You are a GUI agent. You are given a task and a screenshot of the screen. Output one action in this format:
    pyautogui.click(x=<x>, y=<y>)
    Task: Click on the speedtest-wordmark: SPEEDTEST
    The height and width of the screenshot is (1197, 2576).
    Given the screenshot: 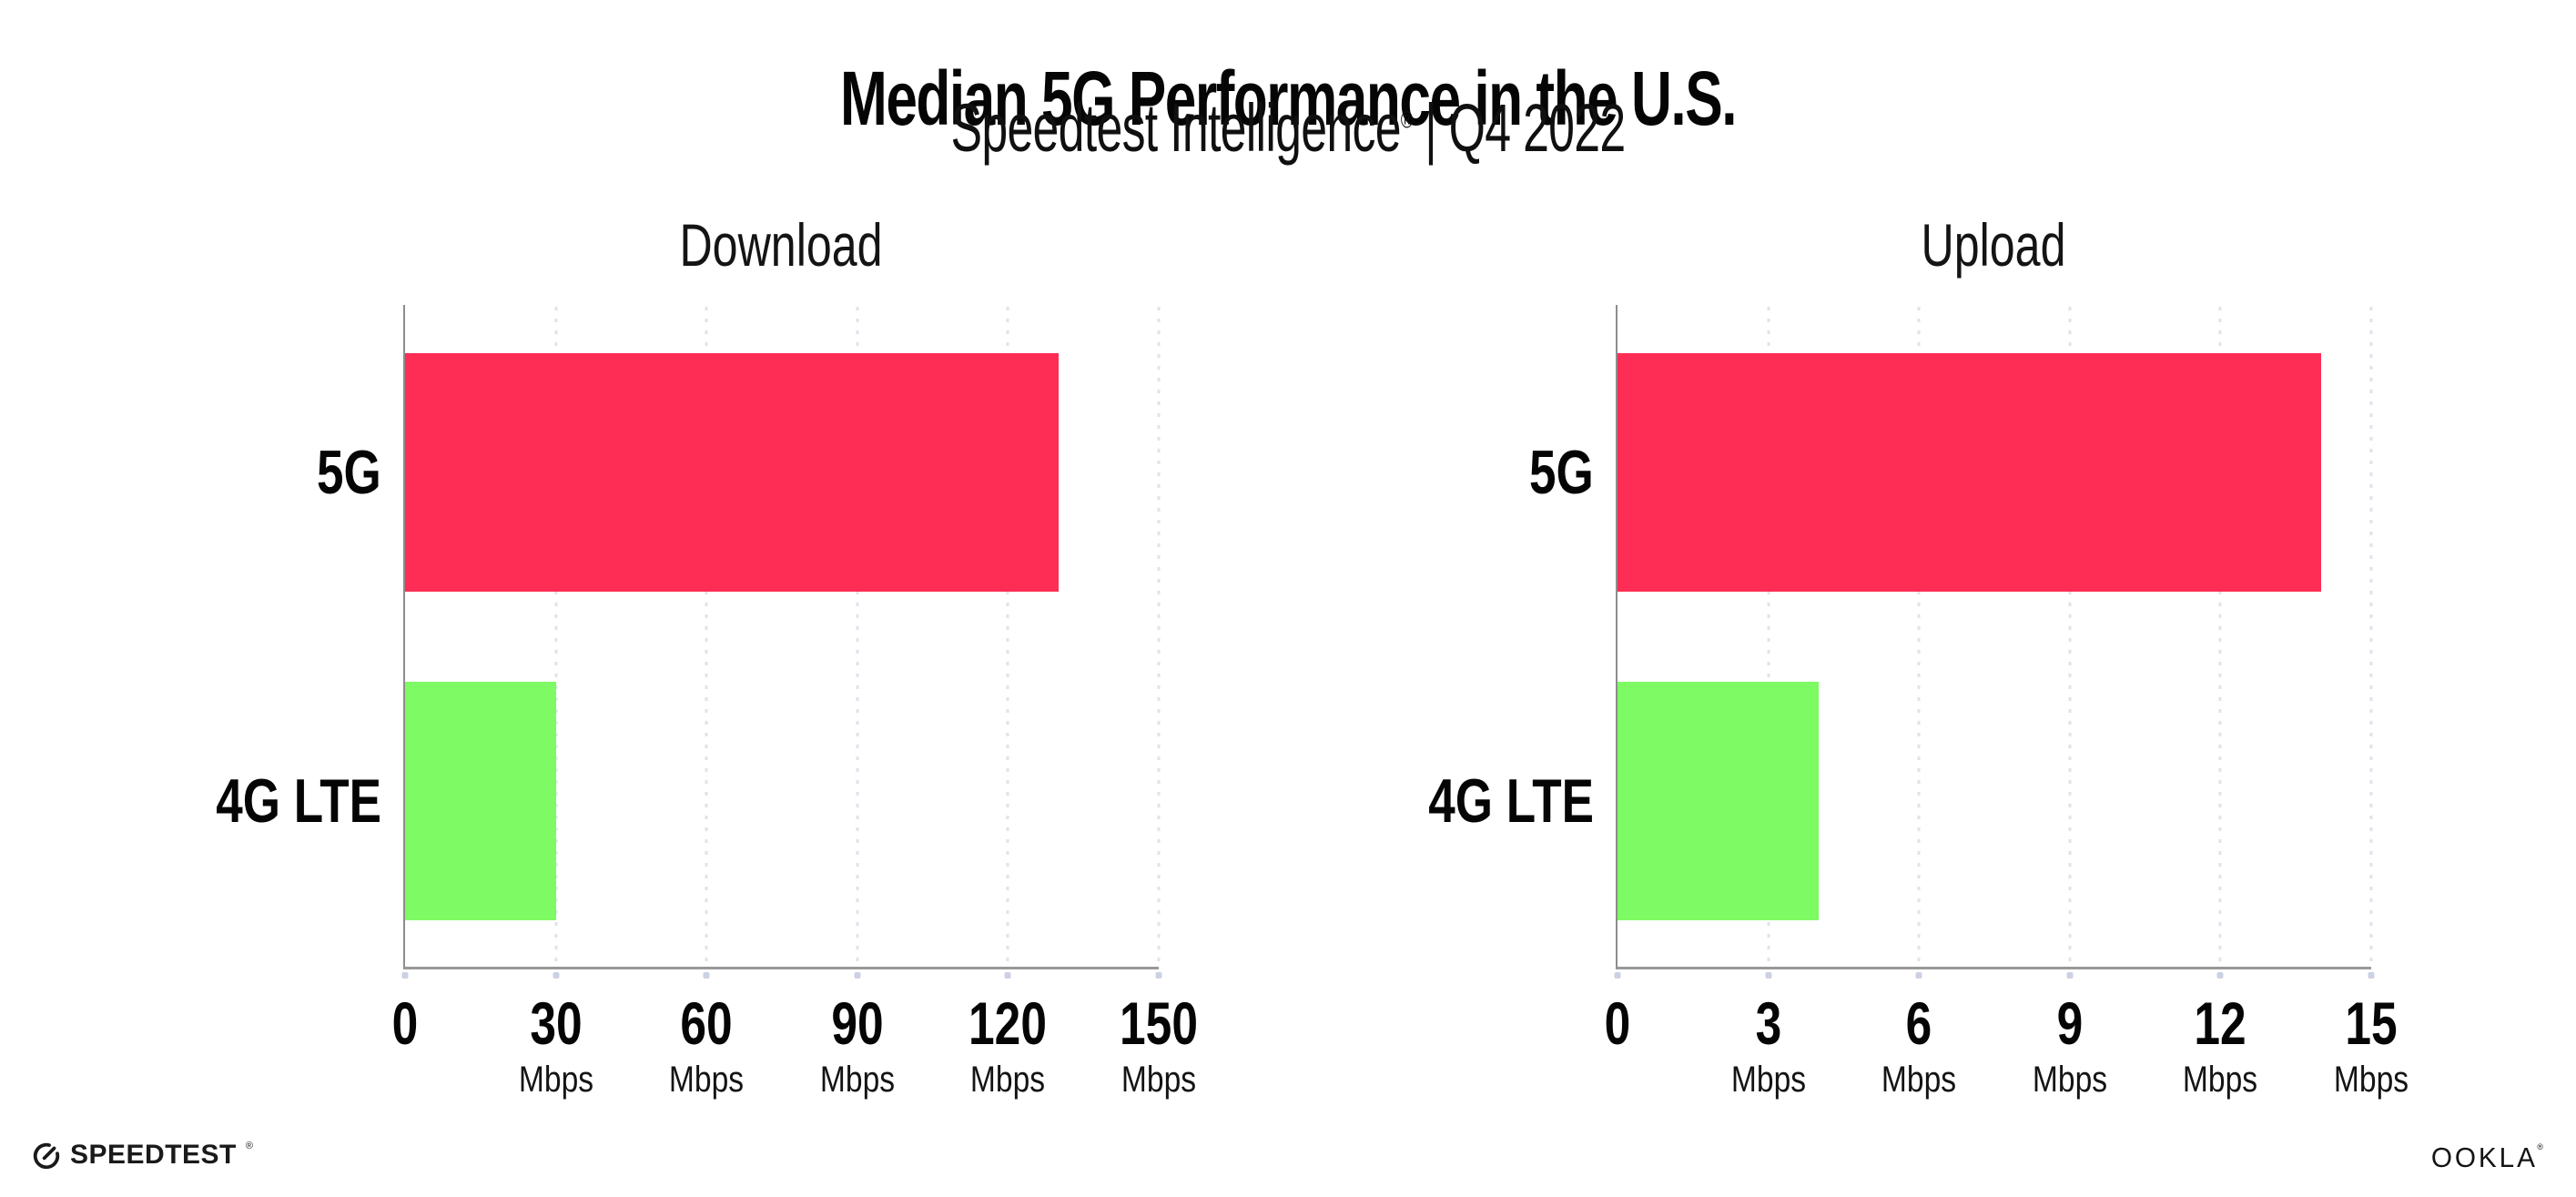 What is the action you would take?
    pyautogui.click(x=153, y=1155)
    